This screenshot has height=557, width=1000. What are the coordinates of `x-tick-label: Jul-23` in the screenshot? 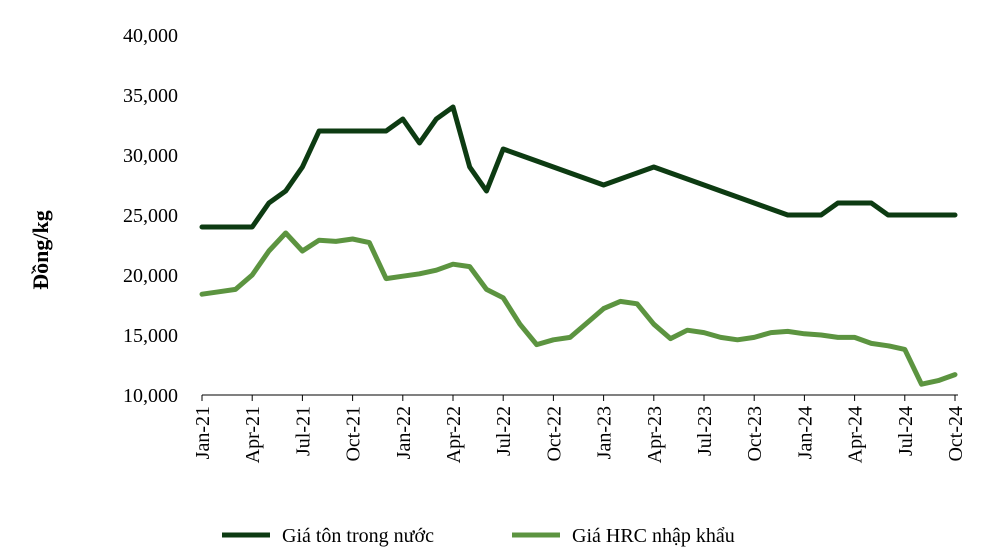 It's located at (705, 431).